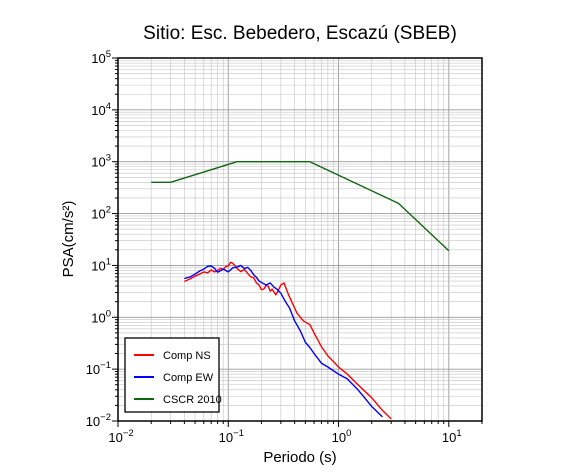  Describe the element at coordinates (284, 436) in the screenshot. I see `x-tick-labels: 10⁻² 10⁻¹ 10⁰ 10¹` at that location.